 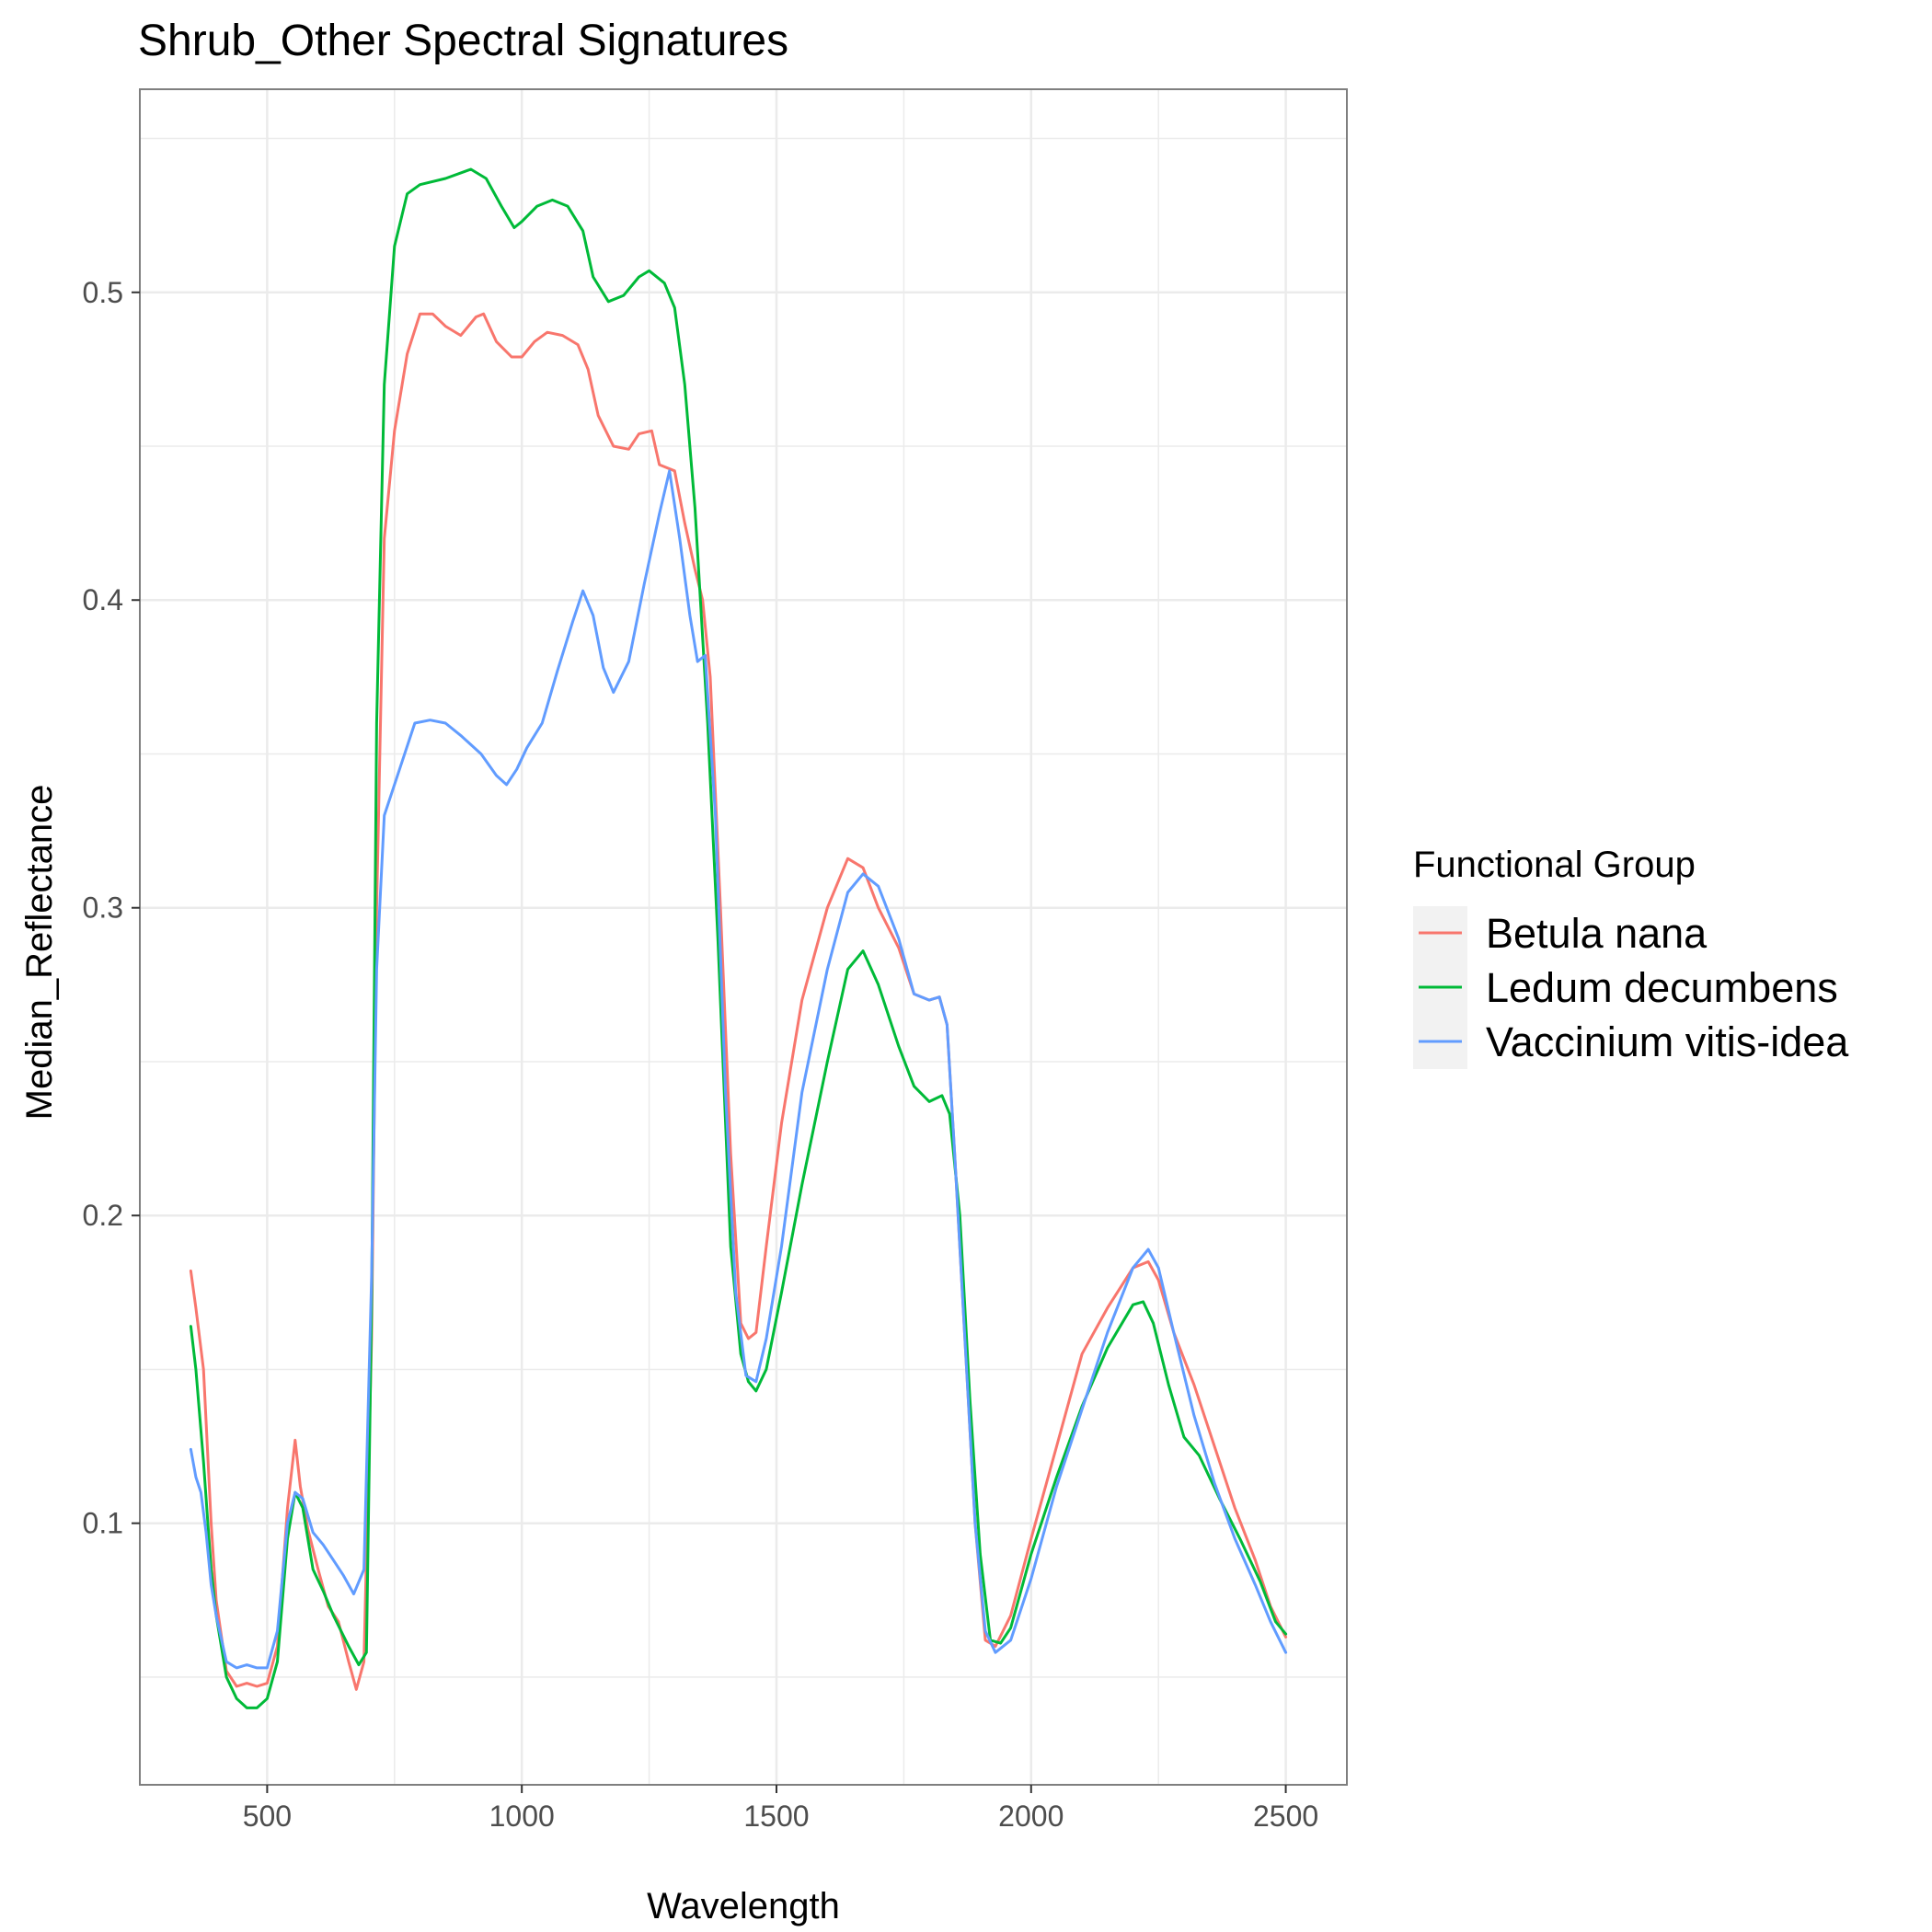 I want to click on legend-label-vaccinium-vitis-idea: Vaccinium vitis-idea, so click(x=1667, y=1041).